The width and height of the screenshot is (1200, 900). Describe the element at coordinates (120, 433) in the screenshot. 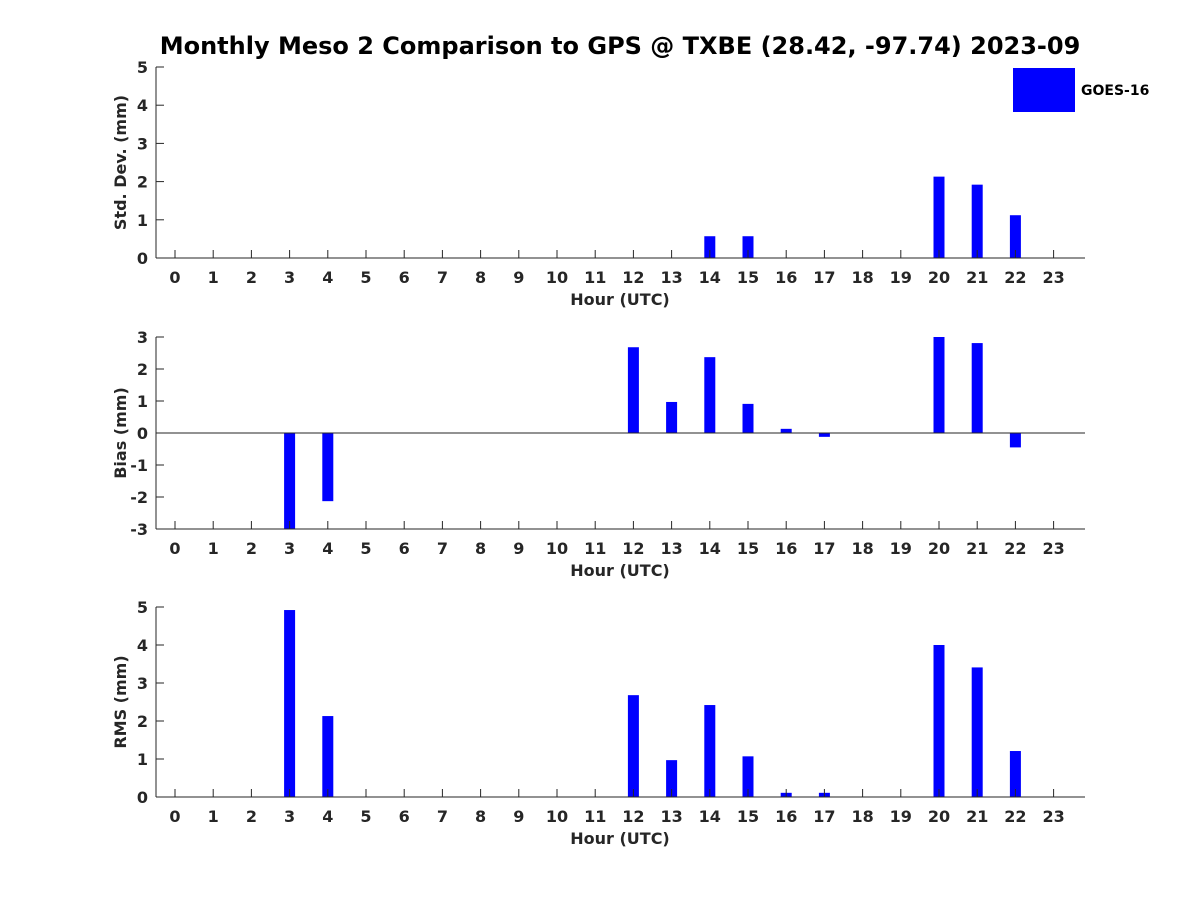

I see `y-axis-label: Bias (mm)` at that location.